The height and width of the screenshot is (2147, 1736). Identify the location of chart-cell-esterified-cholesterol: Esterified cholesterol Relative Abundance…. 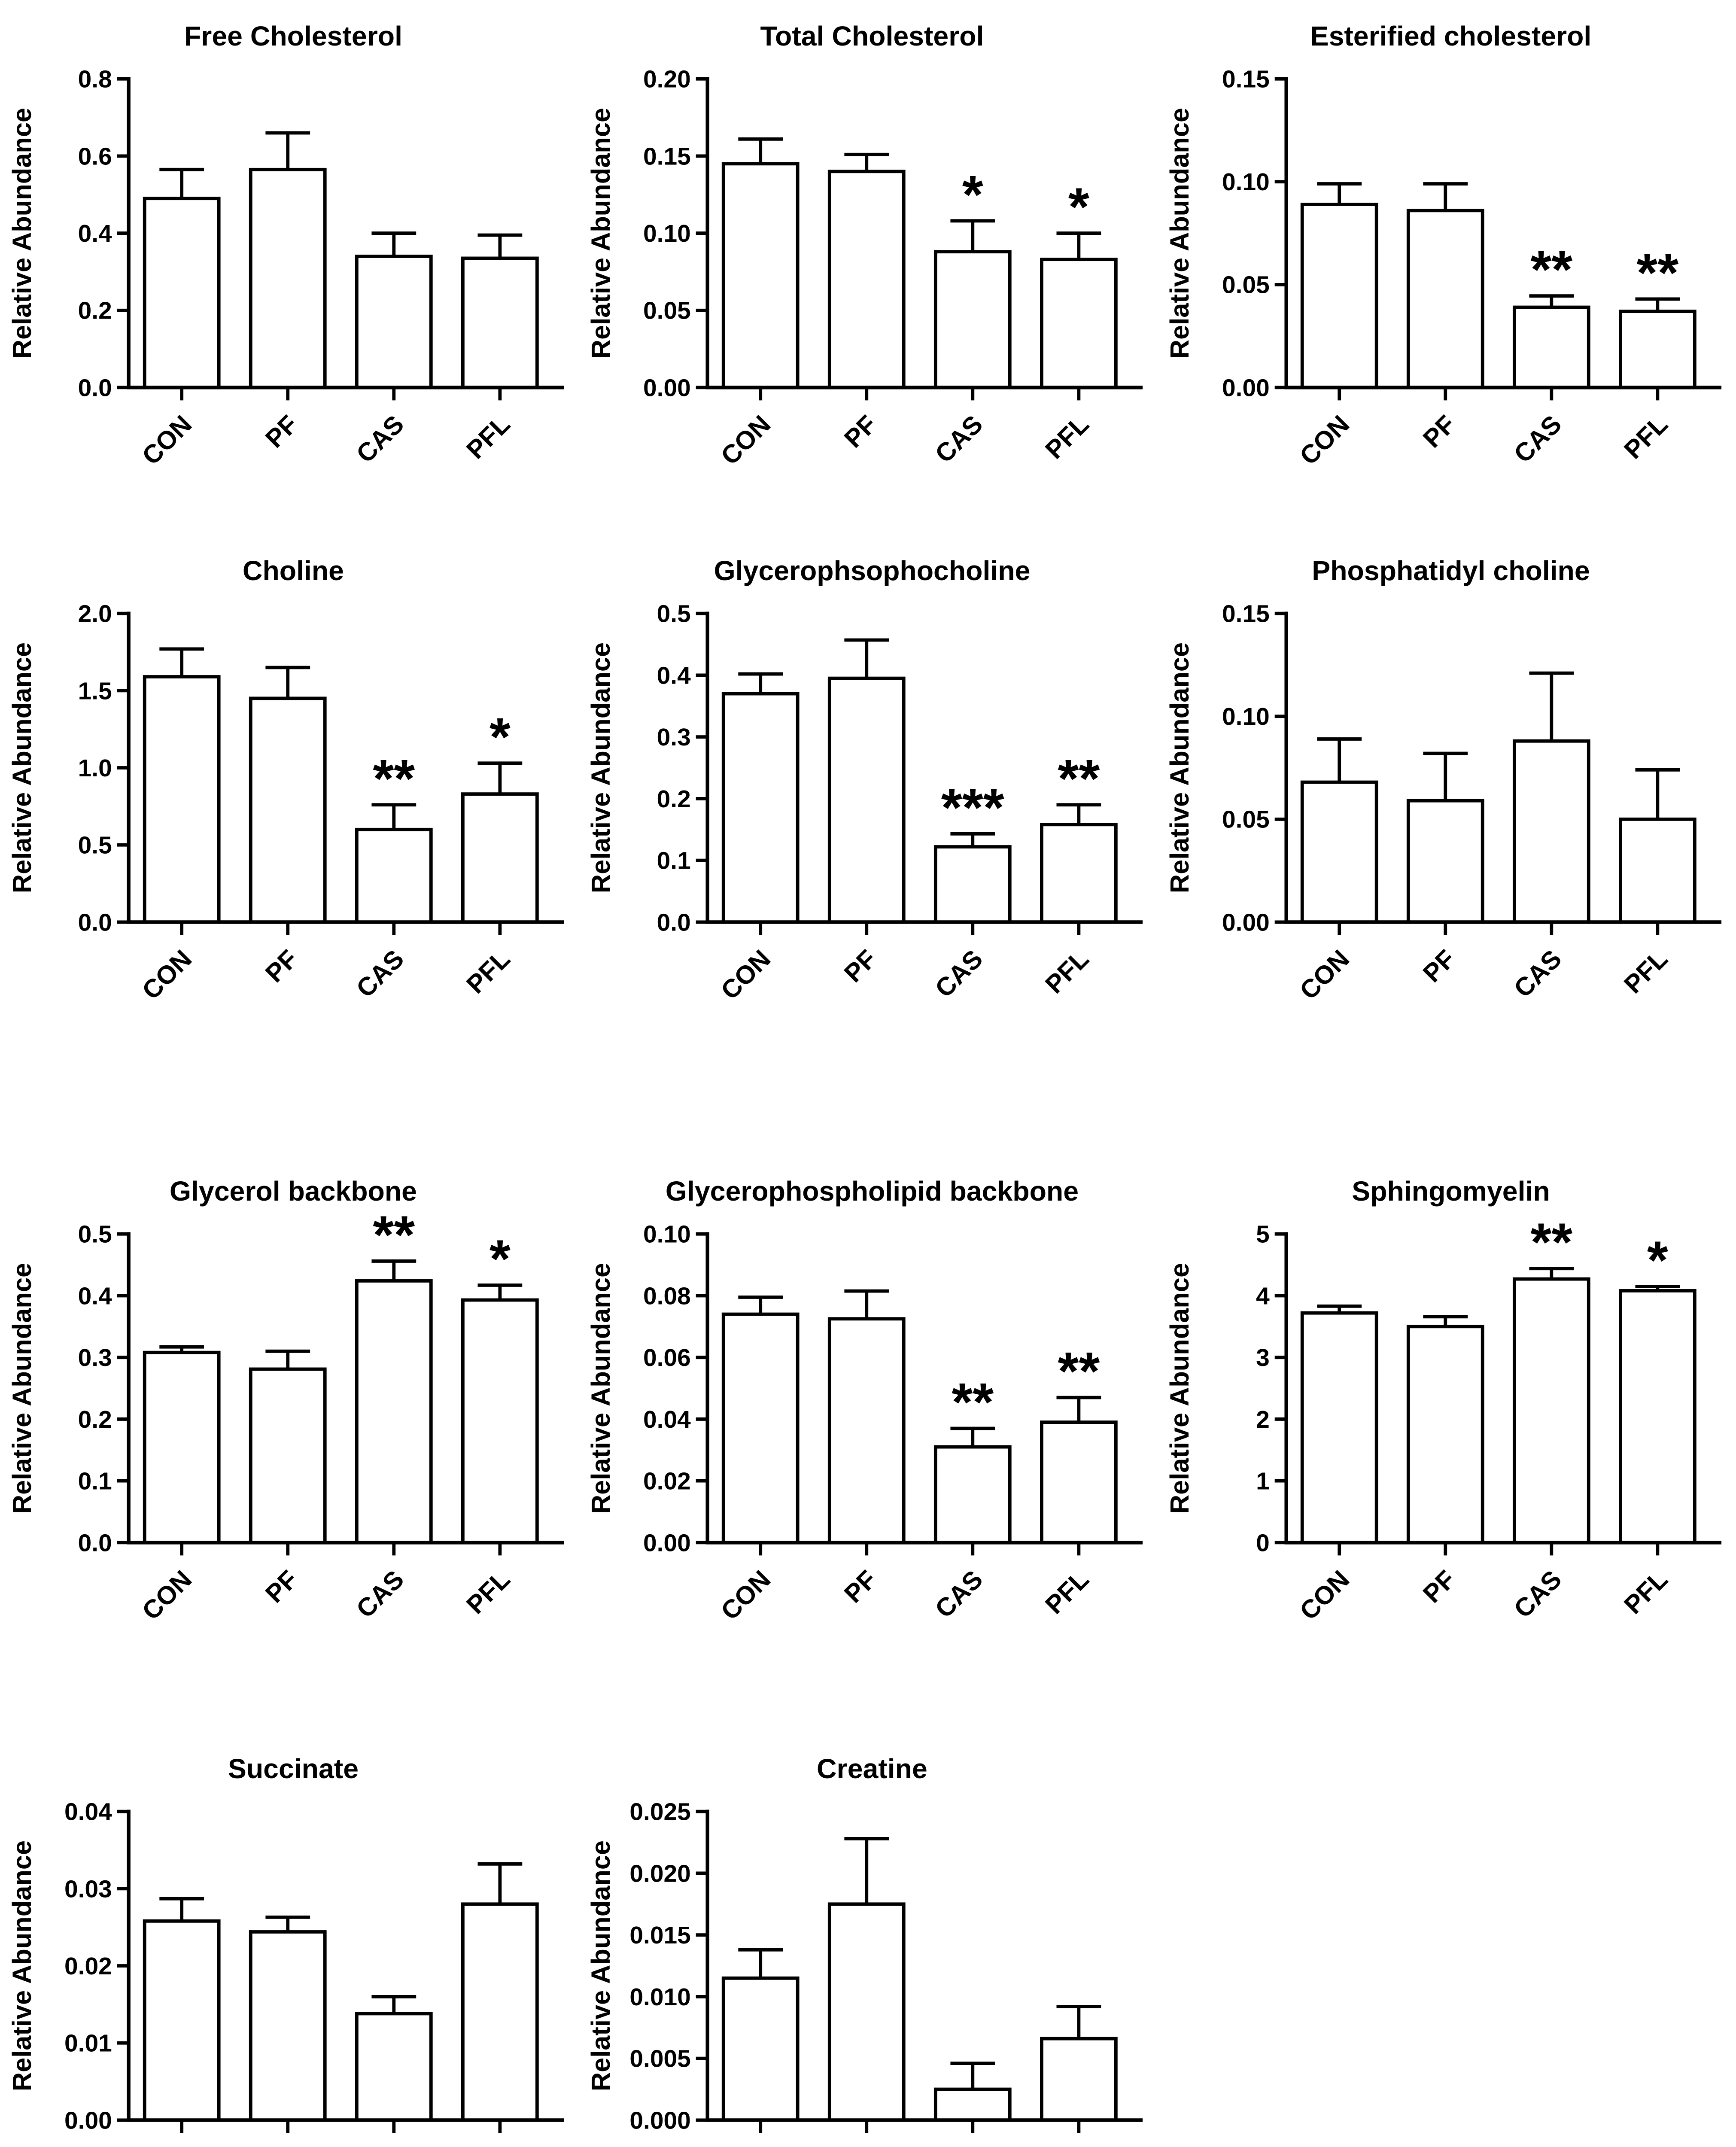
(1447, 245).